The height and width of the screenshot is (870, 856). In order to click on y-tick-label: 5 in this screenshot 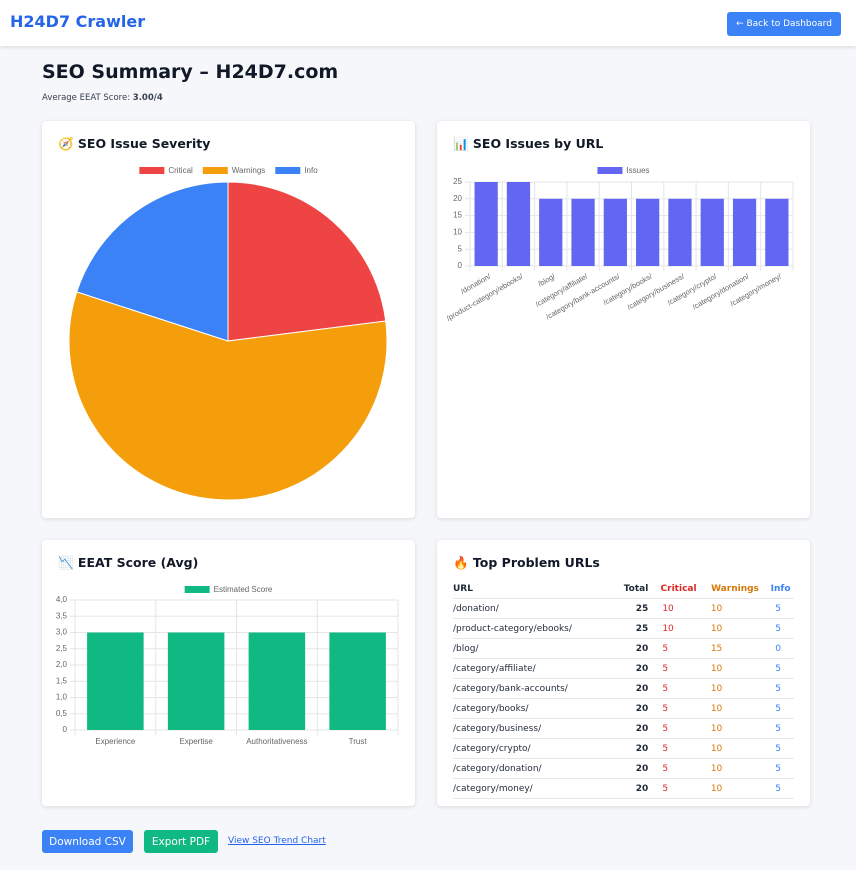, I will do `click(460, 248)`.